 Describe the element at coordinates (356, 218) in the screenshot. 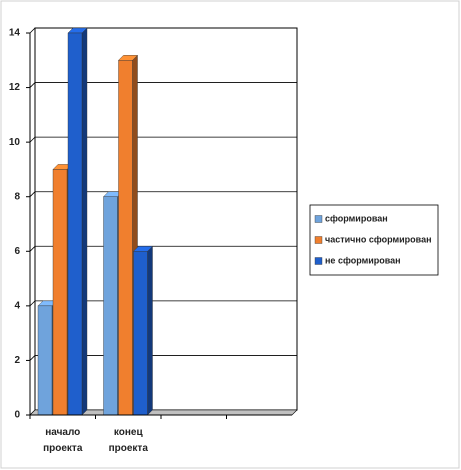

I see `legend-label: сформирован` at that location.